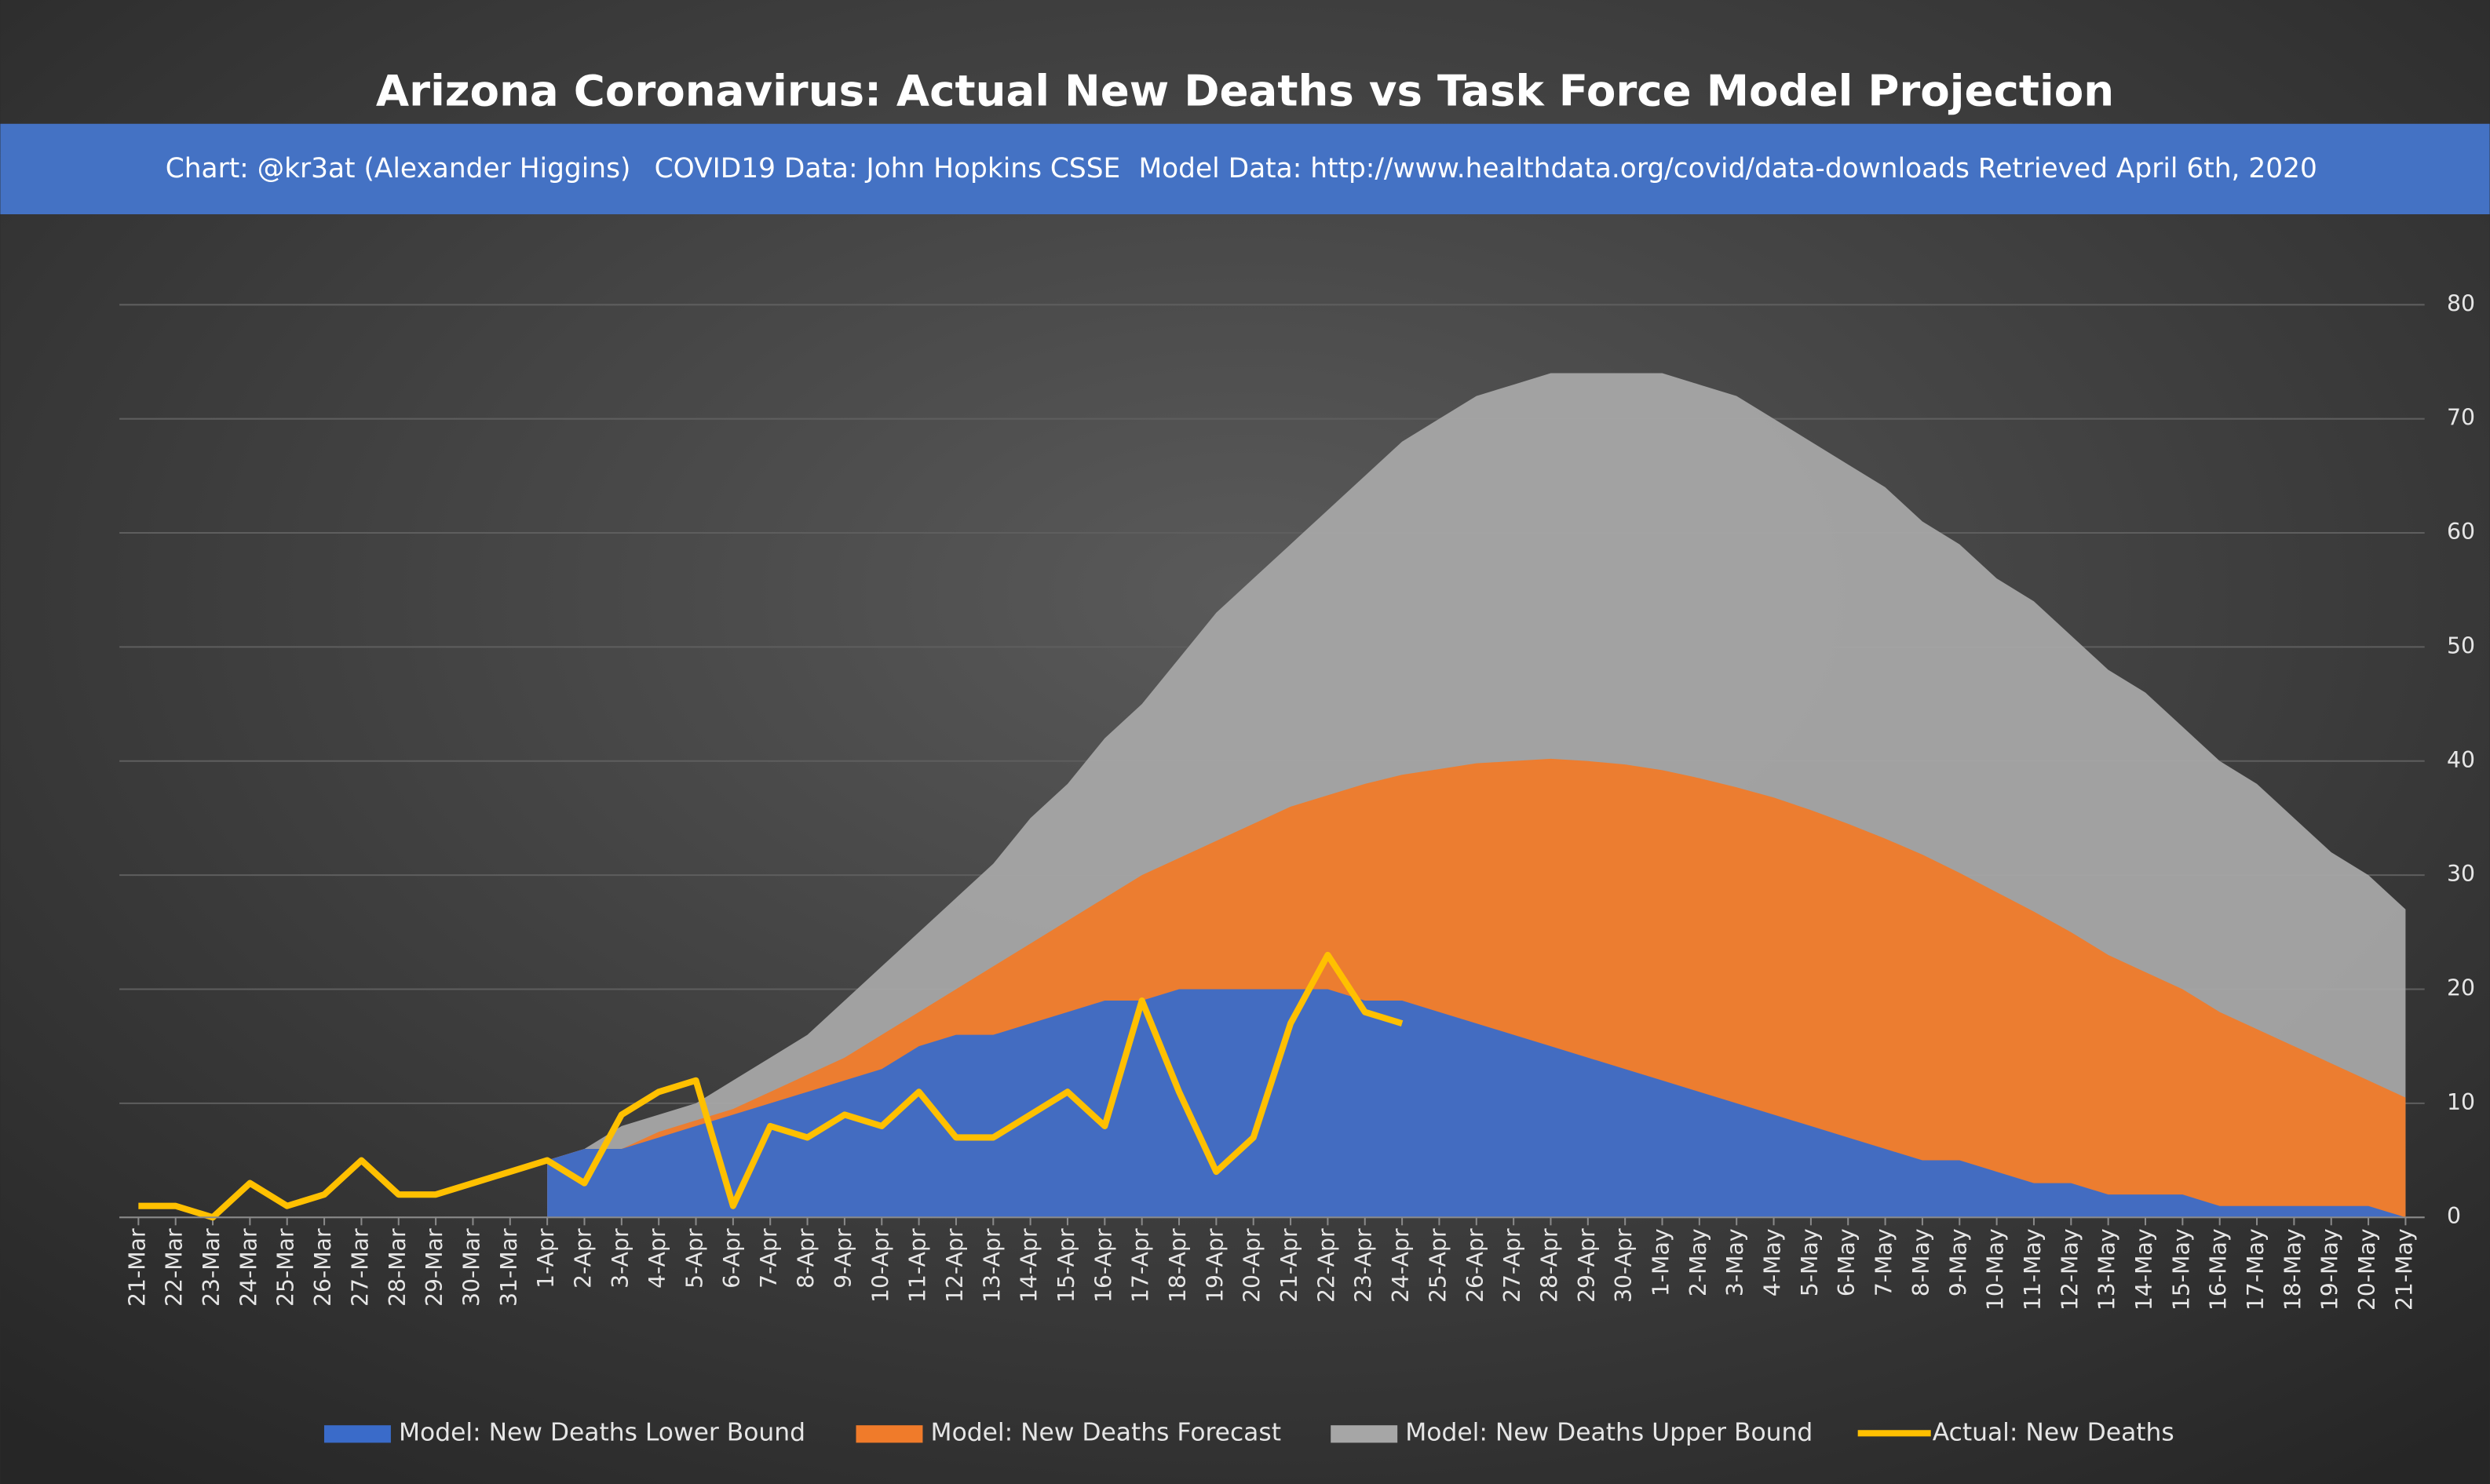  Describe the element at coordinates (2219, 1269) in the screenshot. I see `x-tick-label: 16-May` at that location.